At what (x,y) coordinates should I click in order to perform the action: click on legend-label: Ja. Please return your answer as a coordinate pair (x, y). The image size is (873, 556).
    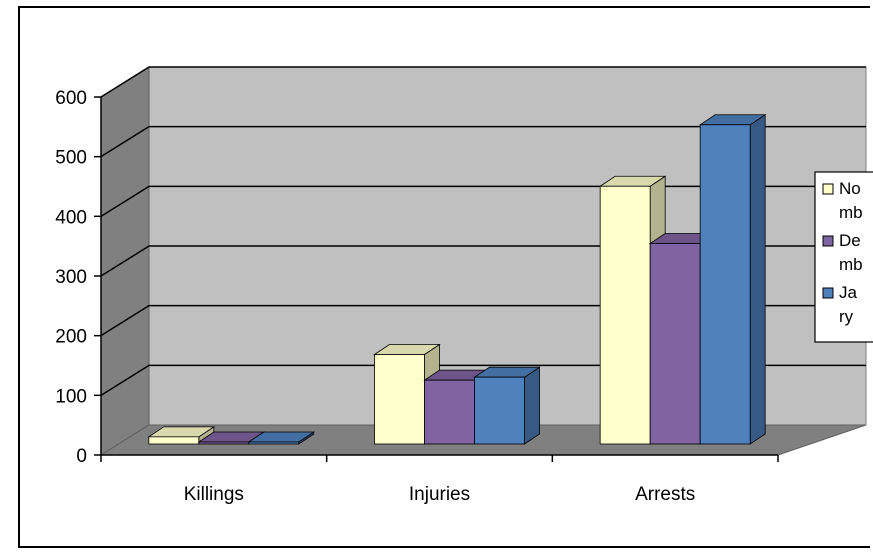
    Looking at the image, I should click on (848, 292).